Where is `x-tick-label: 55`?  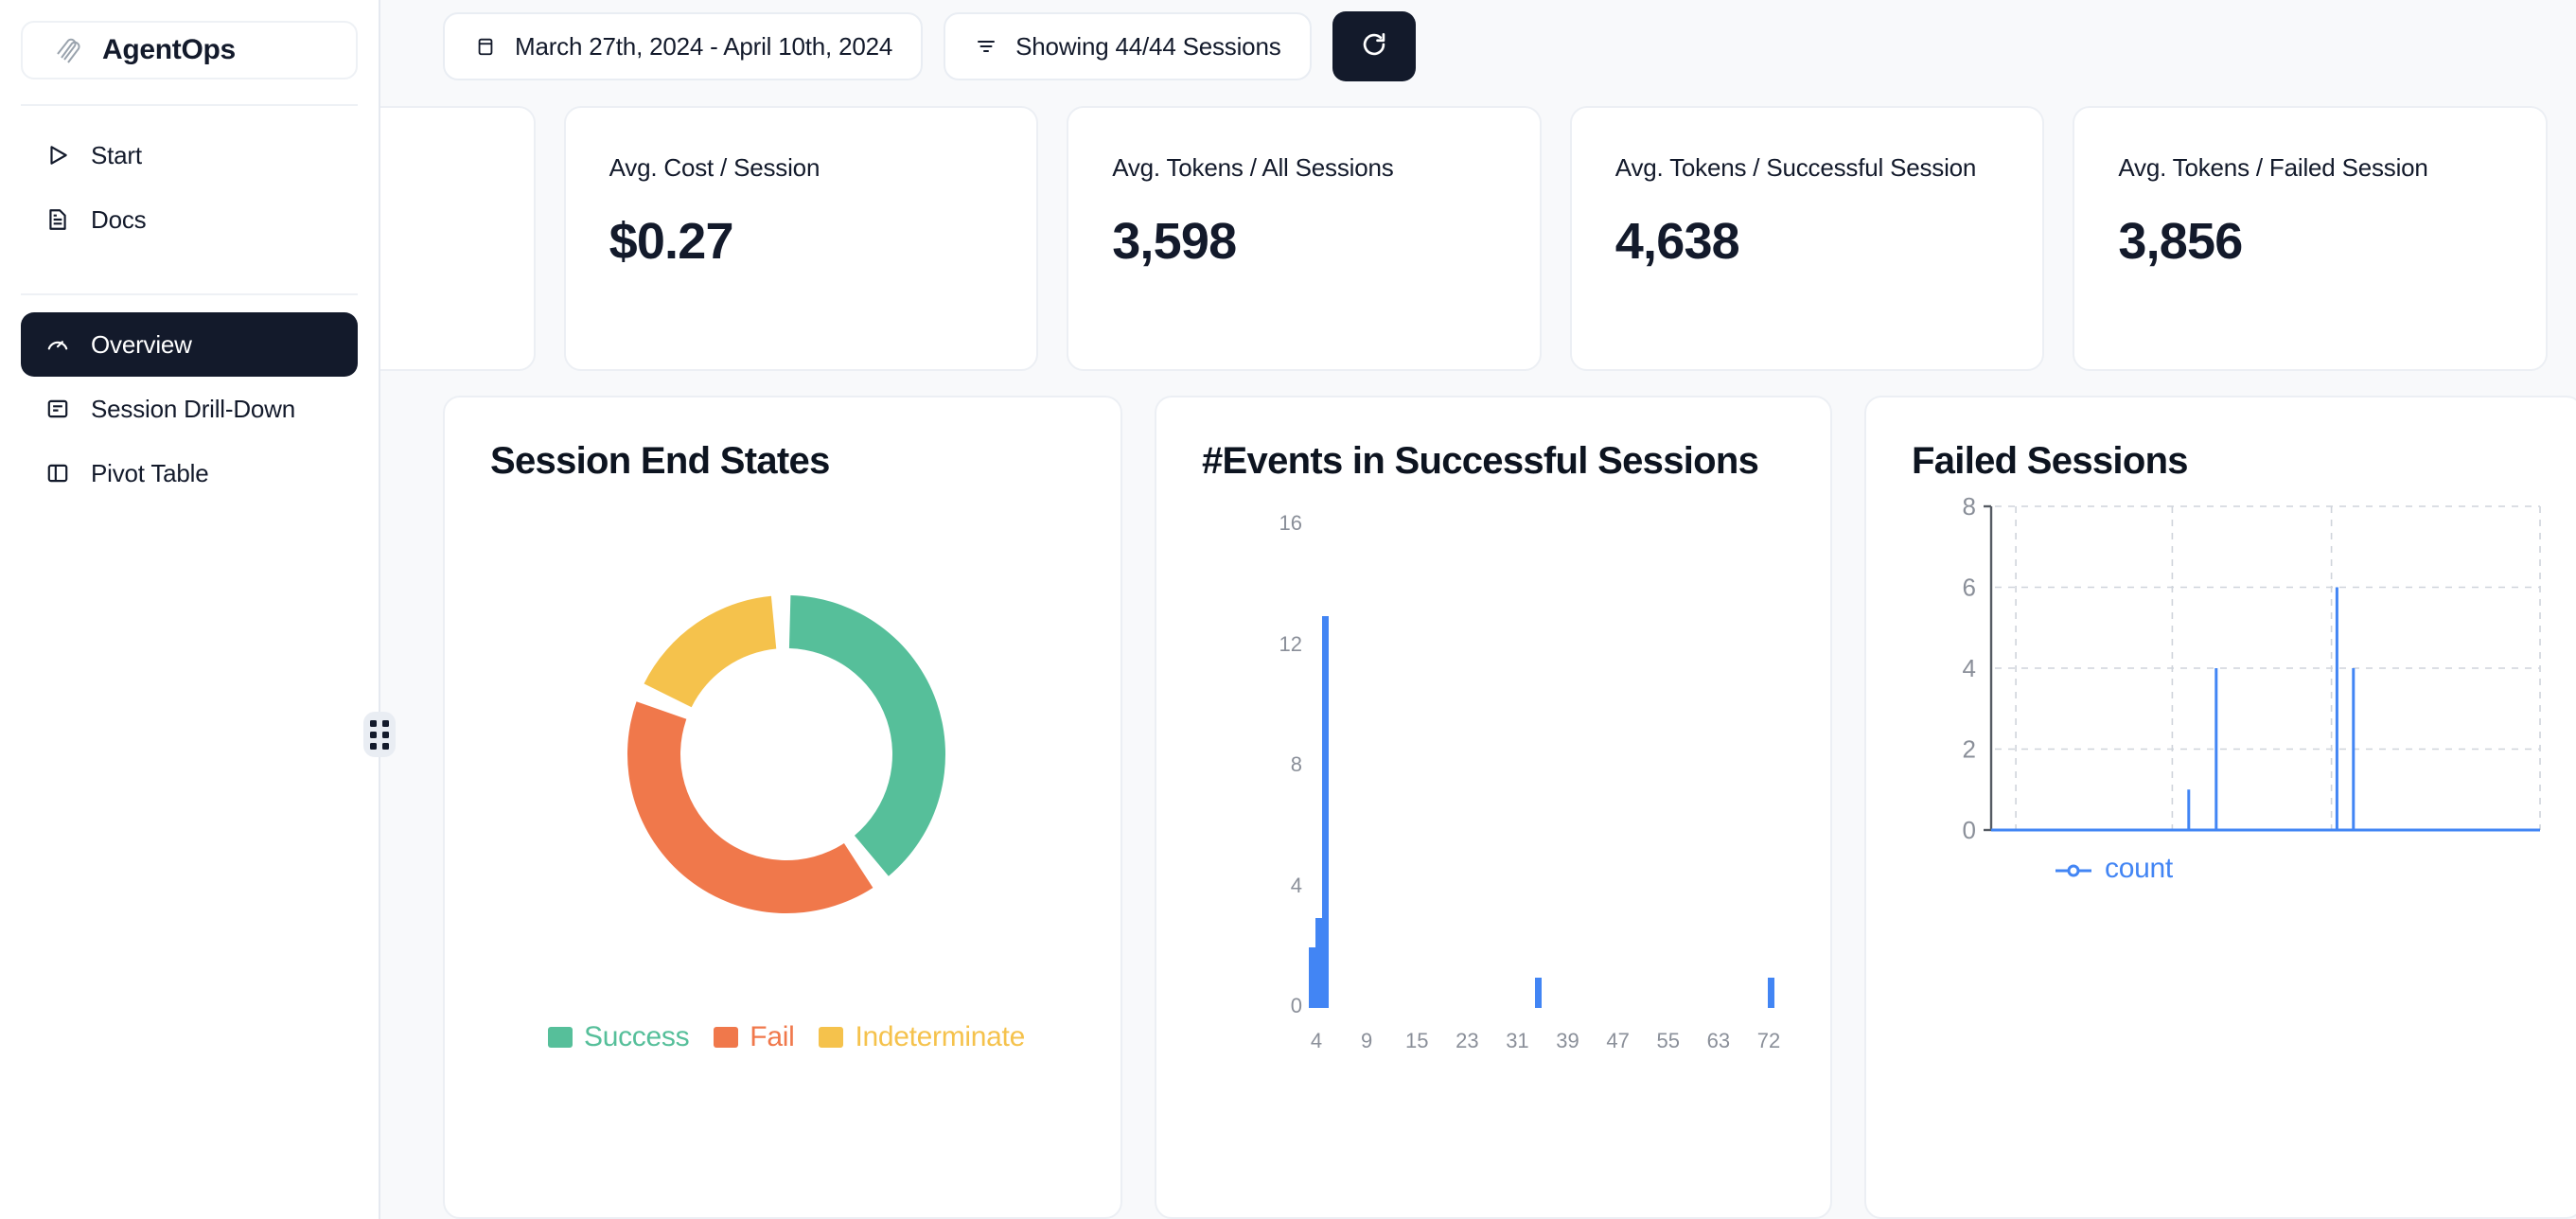
x-tick-label: 55 is located at coordinates (1668, 1041).